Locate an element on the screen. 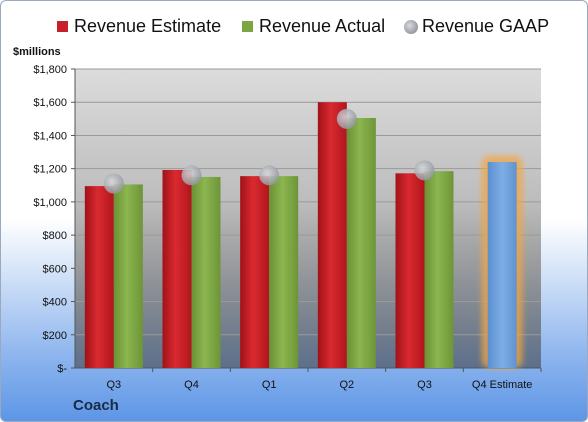 The image size is (588, 422). y-tick-label: $1,600 is located at coordinates (50, 103).